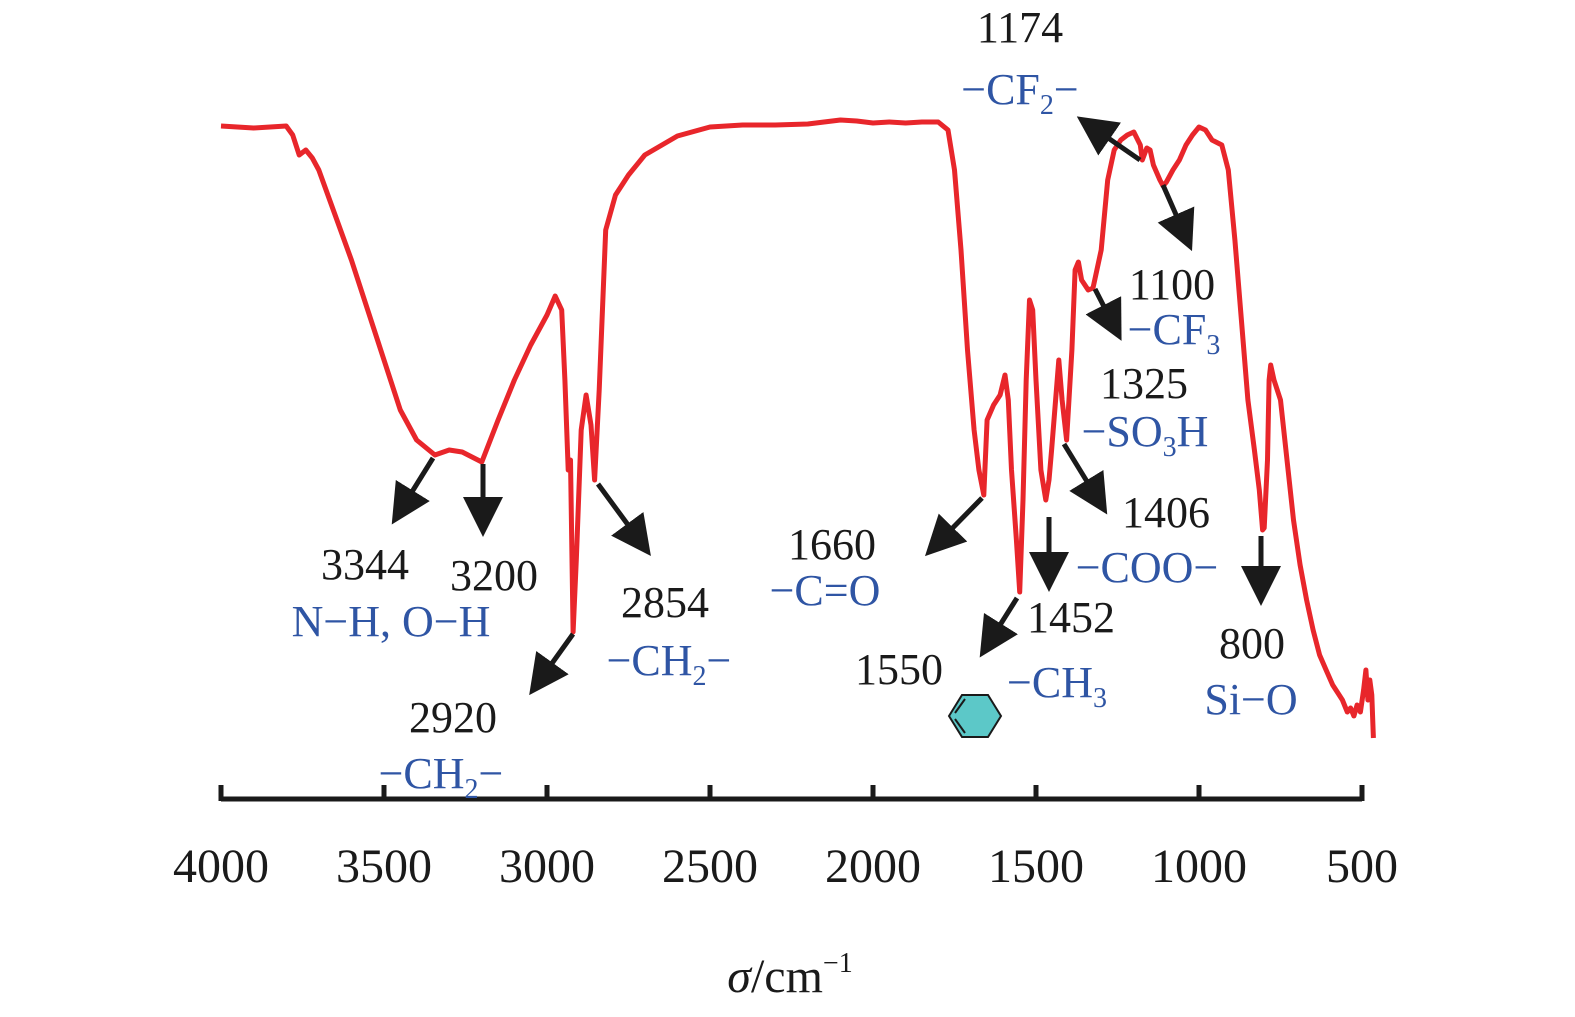  I want to click on group-label-1452-sub: 3, so click(1100, 698).